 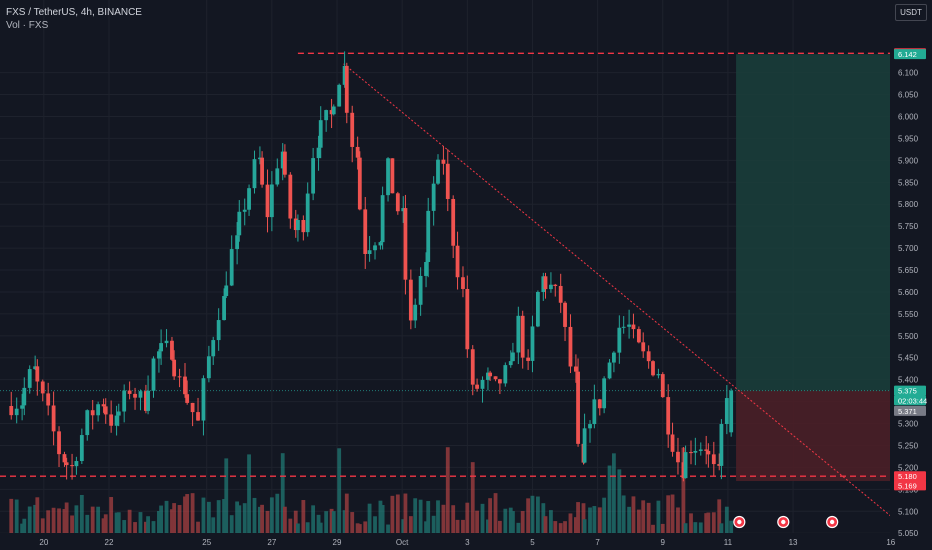 What do you see at coordinates (912, 400) in the screenshot?
I see `price-label: 02:03:44` at bounding box center [912, 400].